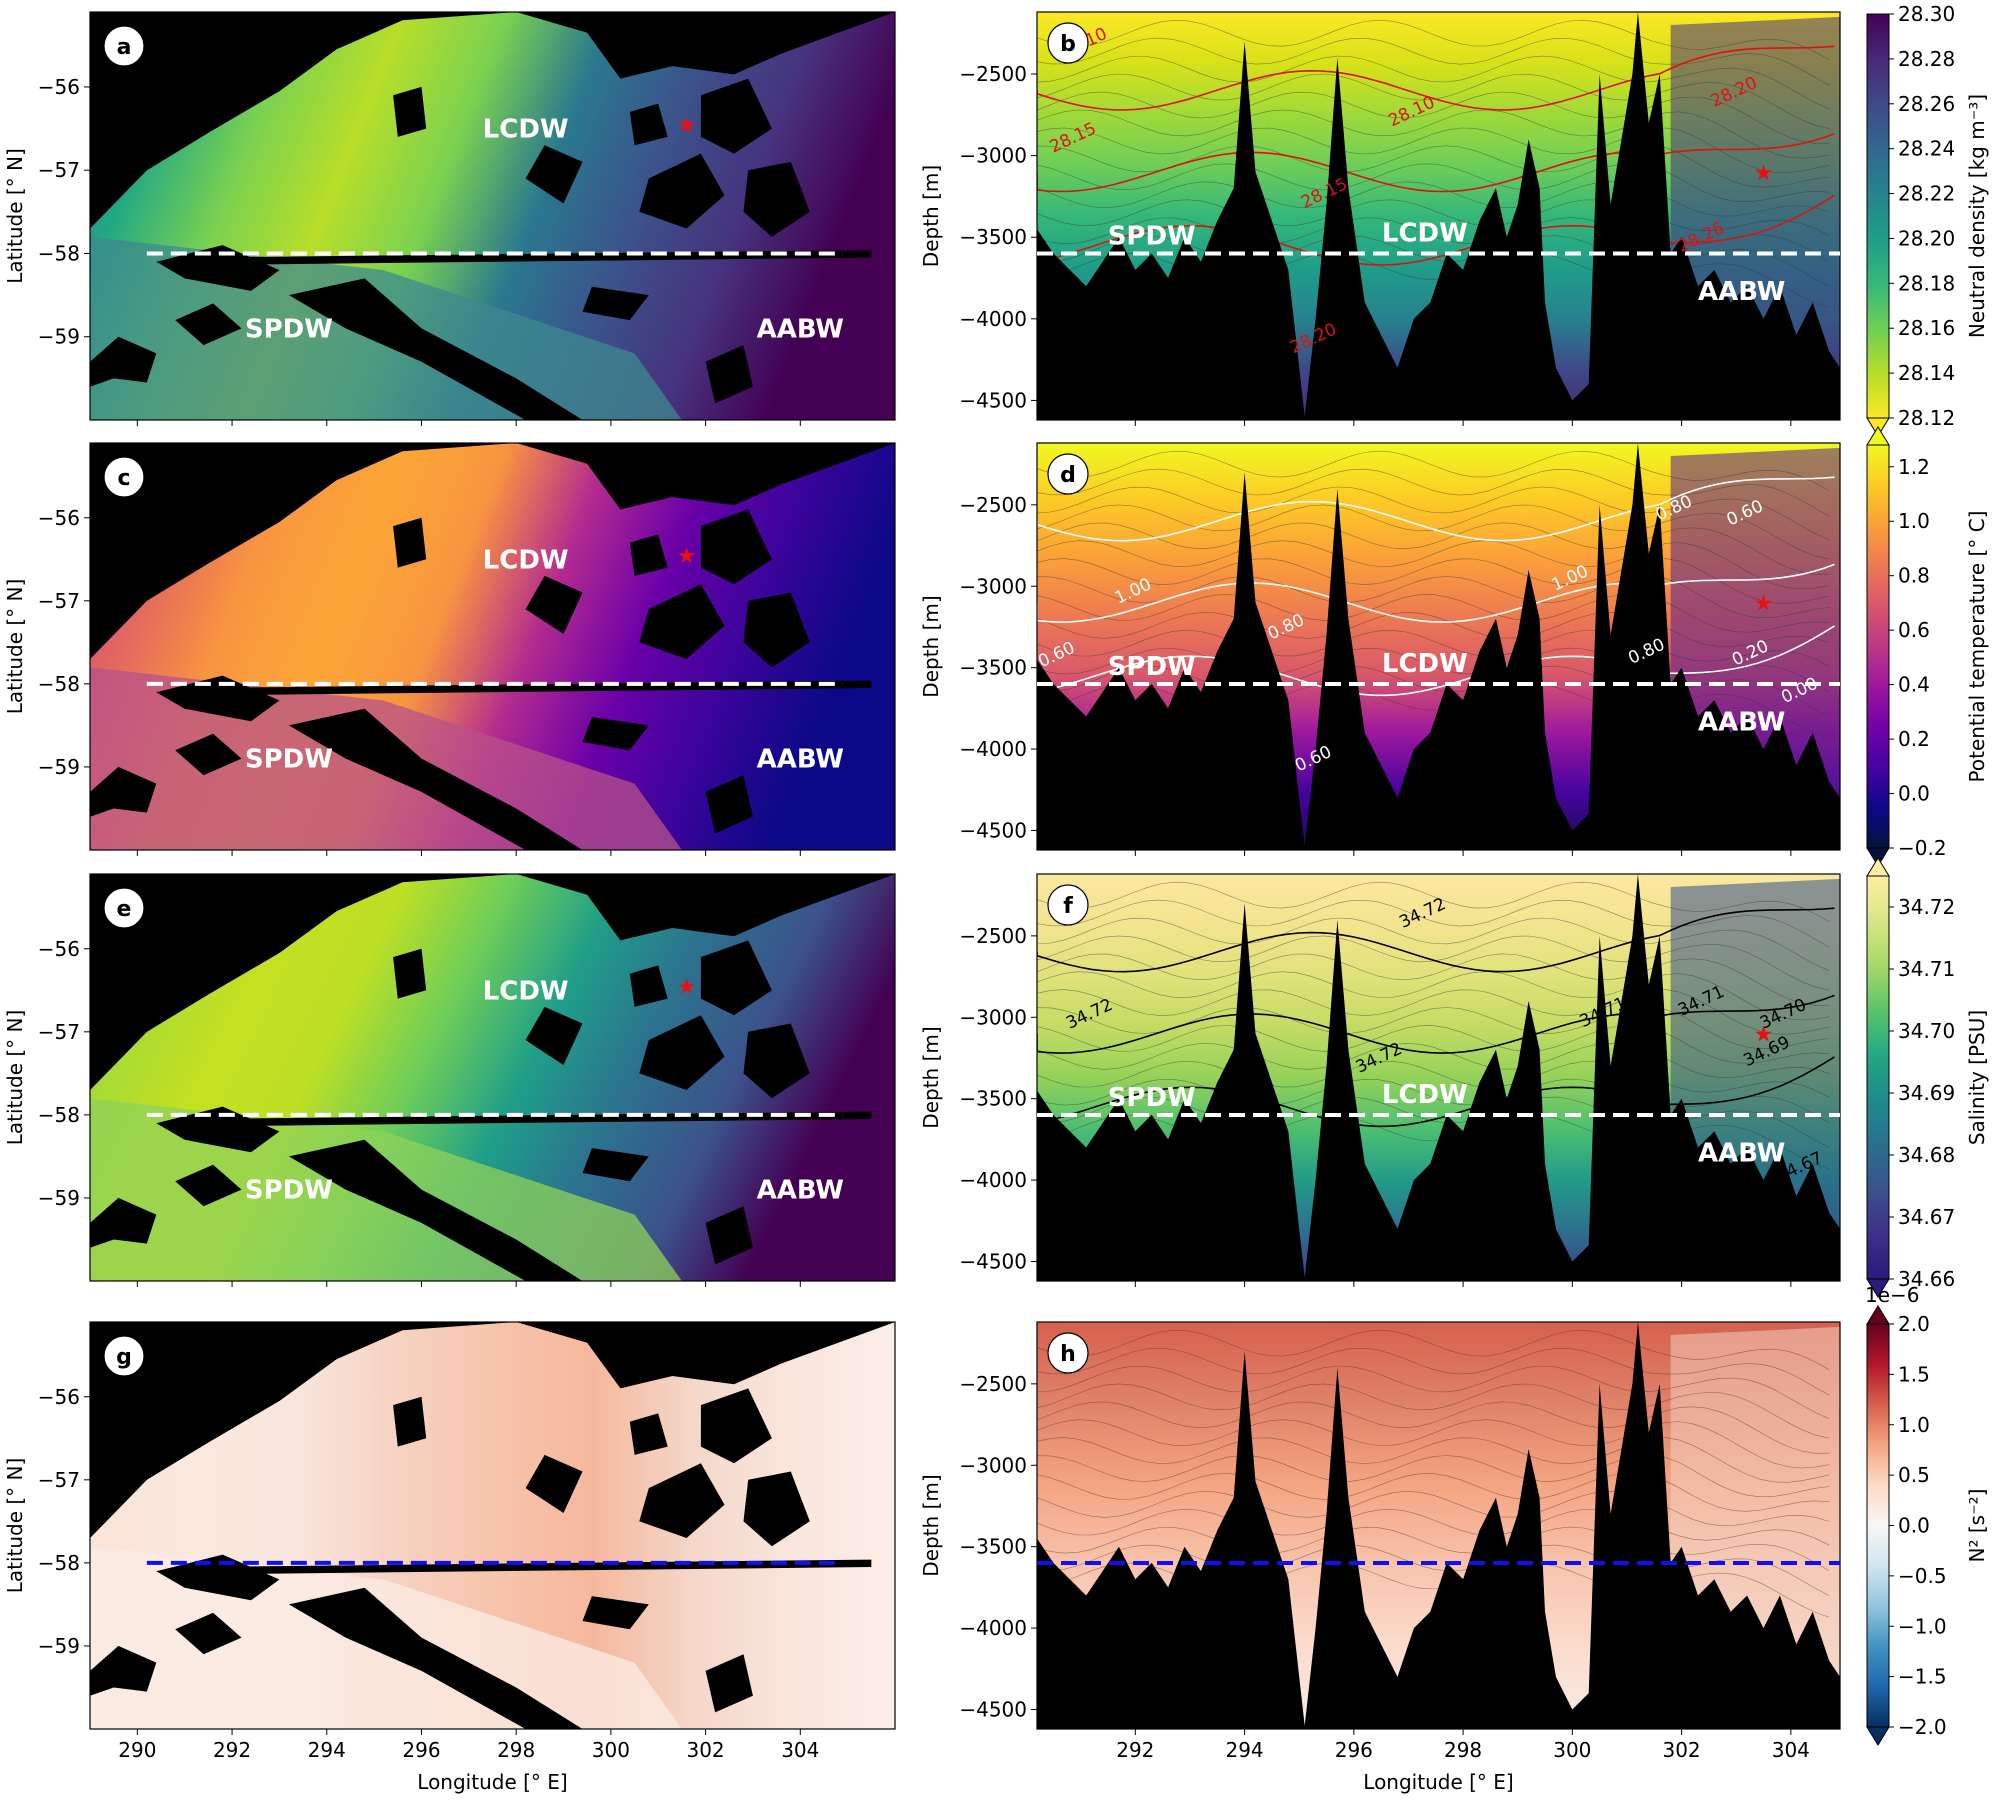  What do you see at coordinates (1791, 1750) in the screenshot?
I see `x-tick-label: 304` at bounding box center [1791, 1750].